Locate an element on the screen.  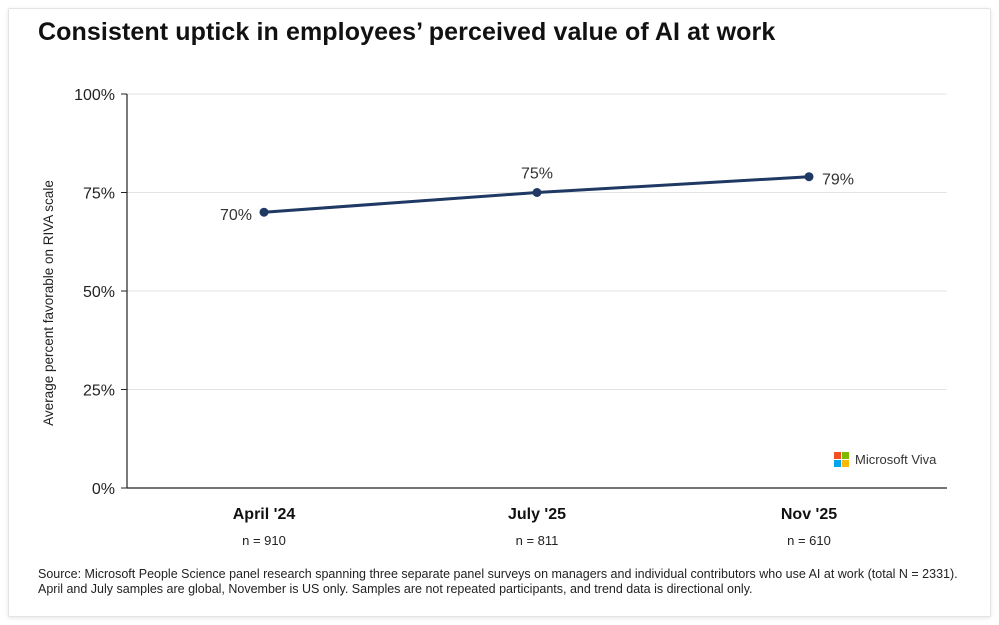
y-tick-label: 0% is located at coordinates (103, 489).